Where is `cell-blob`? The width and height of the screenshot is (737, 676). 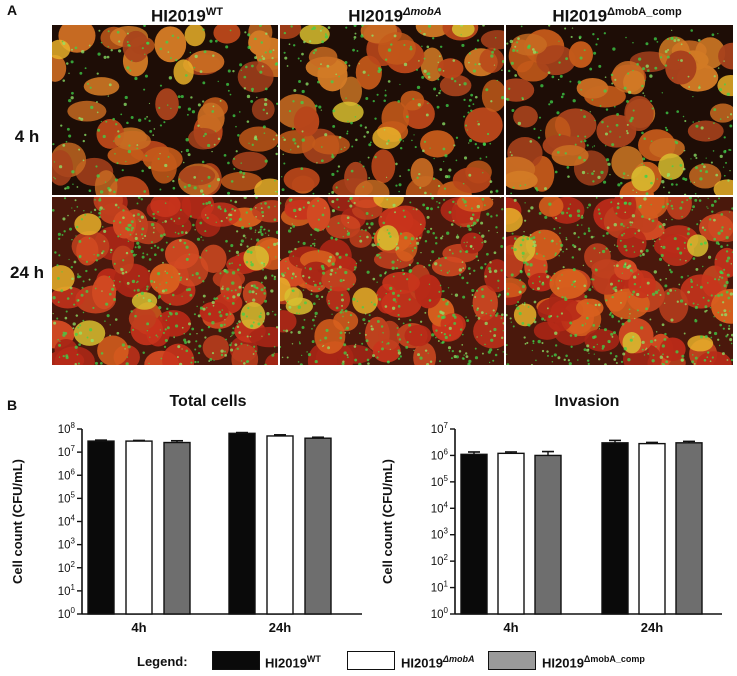
cell-blob is located at coordinates (360, 238).